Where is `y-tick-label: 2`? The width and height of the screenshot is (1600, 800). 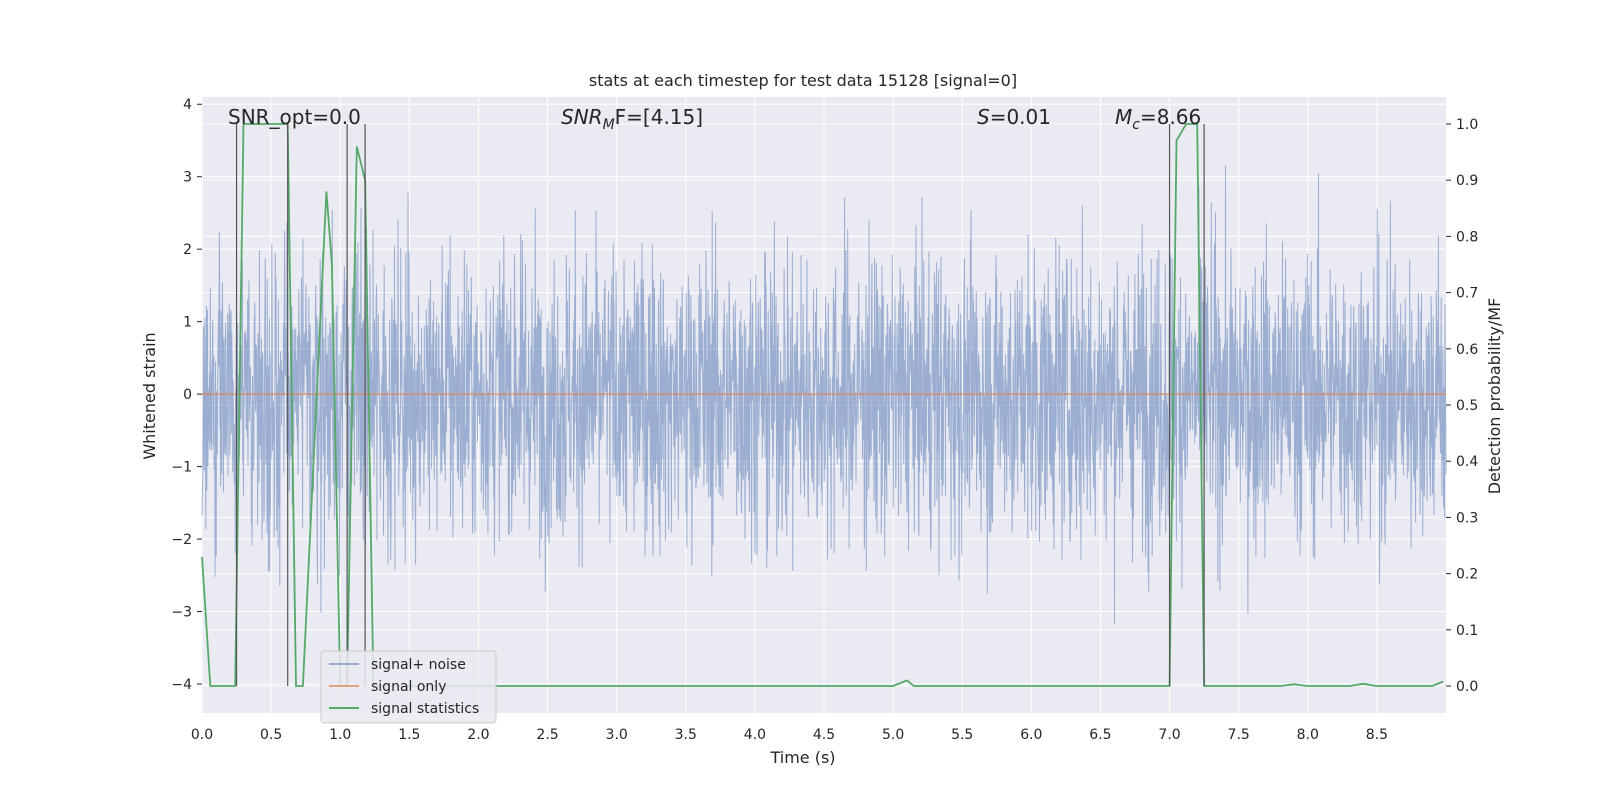 y-tick-label: 2 is located at coordinates (187, 250).